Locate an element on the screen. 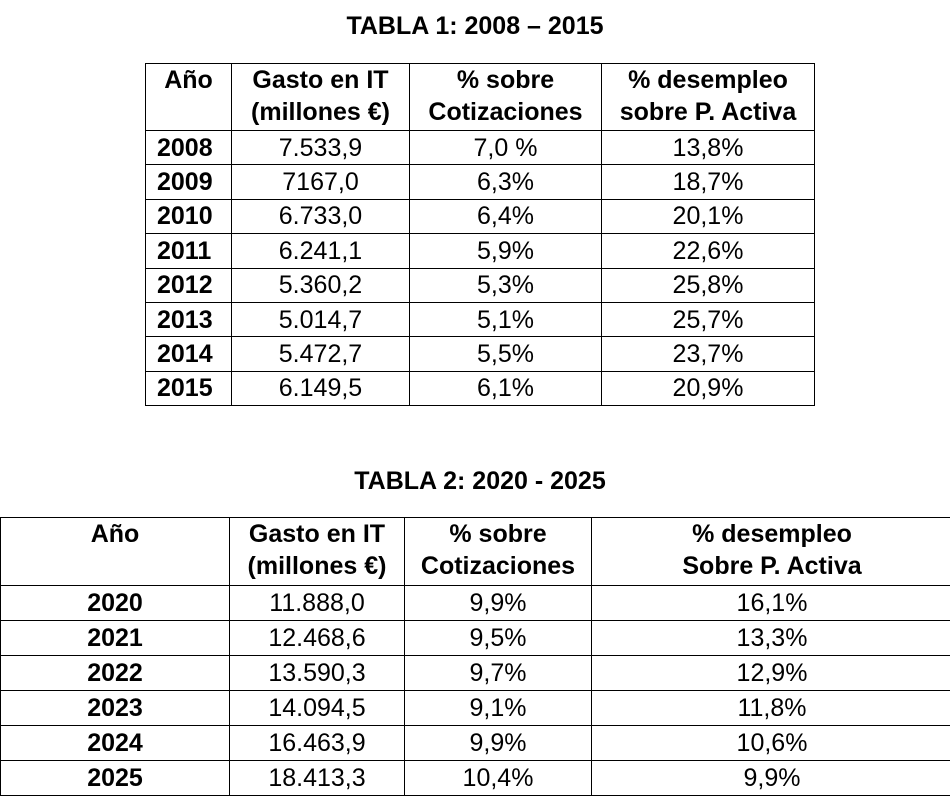  table-row: 2009 7167,0 6,3% 18,7% is located at coordinates (480, 182).